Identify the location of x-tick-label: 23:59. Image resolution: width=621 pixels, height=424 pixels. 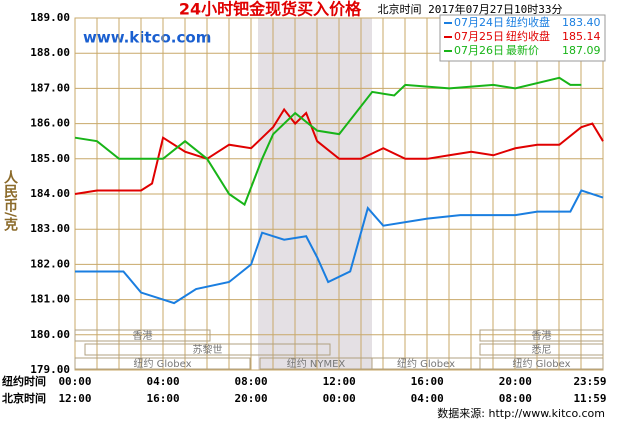
(589, 381).